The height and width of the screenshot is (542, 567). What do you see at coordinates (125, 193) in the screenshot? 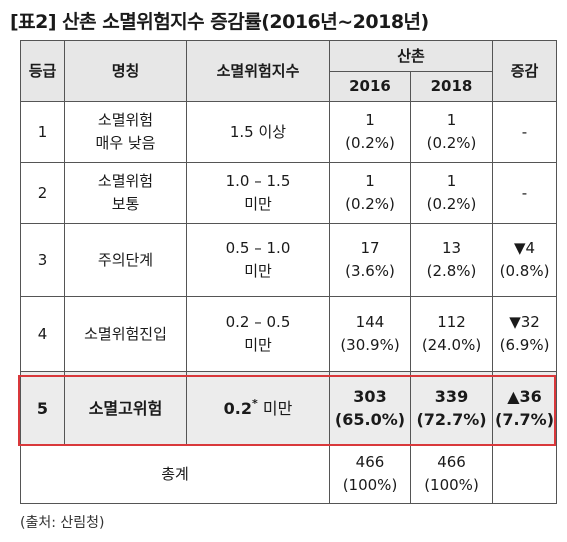
I see `cell-name: 소멸위험 보통` at bounding box center [125, 193].